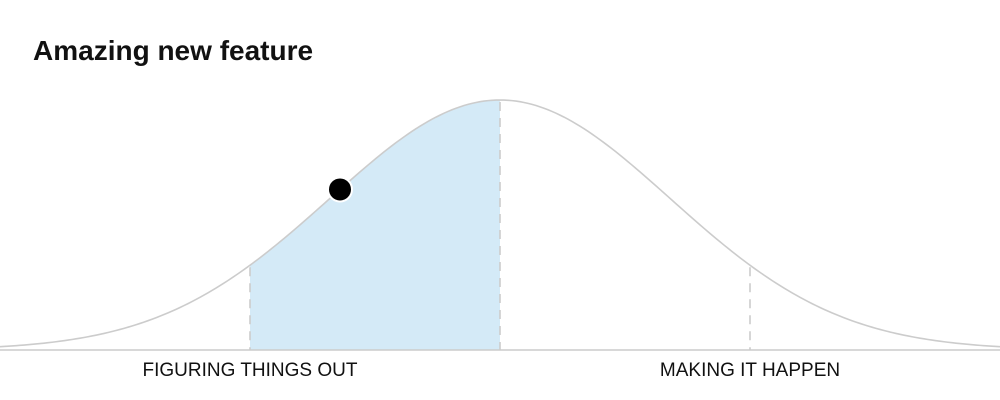 This screenshot has width=1000, height=400. Describe the element at coordinates (250, 370) in the screenshot. I see `phase-label-figuring-out: FIGURING THINGS OUT` at that location.